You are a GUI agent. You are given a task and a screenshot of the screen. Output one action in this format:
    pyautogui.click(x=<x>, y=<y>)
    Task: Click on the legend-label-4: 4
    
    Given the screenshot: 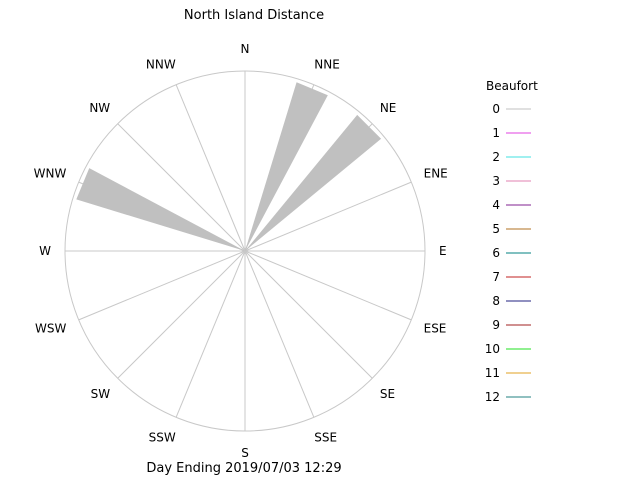 What is the action you would take?
    pyautogui.click(x=496, y=205)
    